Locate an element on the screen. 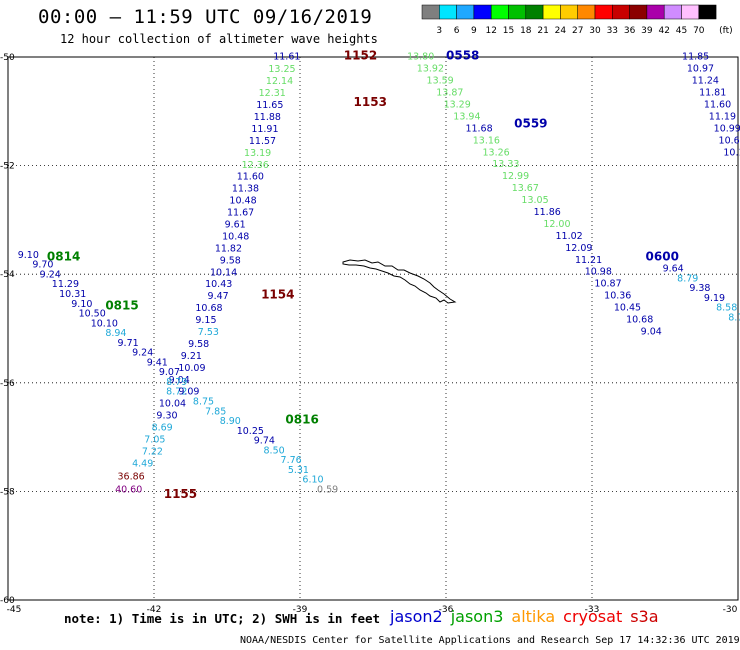 The width and height of the screenshot is (740, 650). pass-time-label: 1153 is located at coordinates (370, 102).